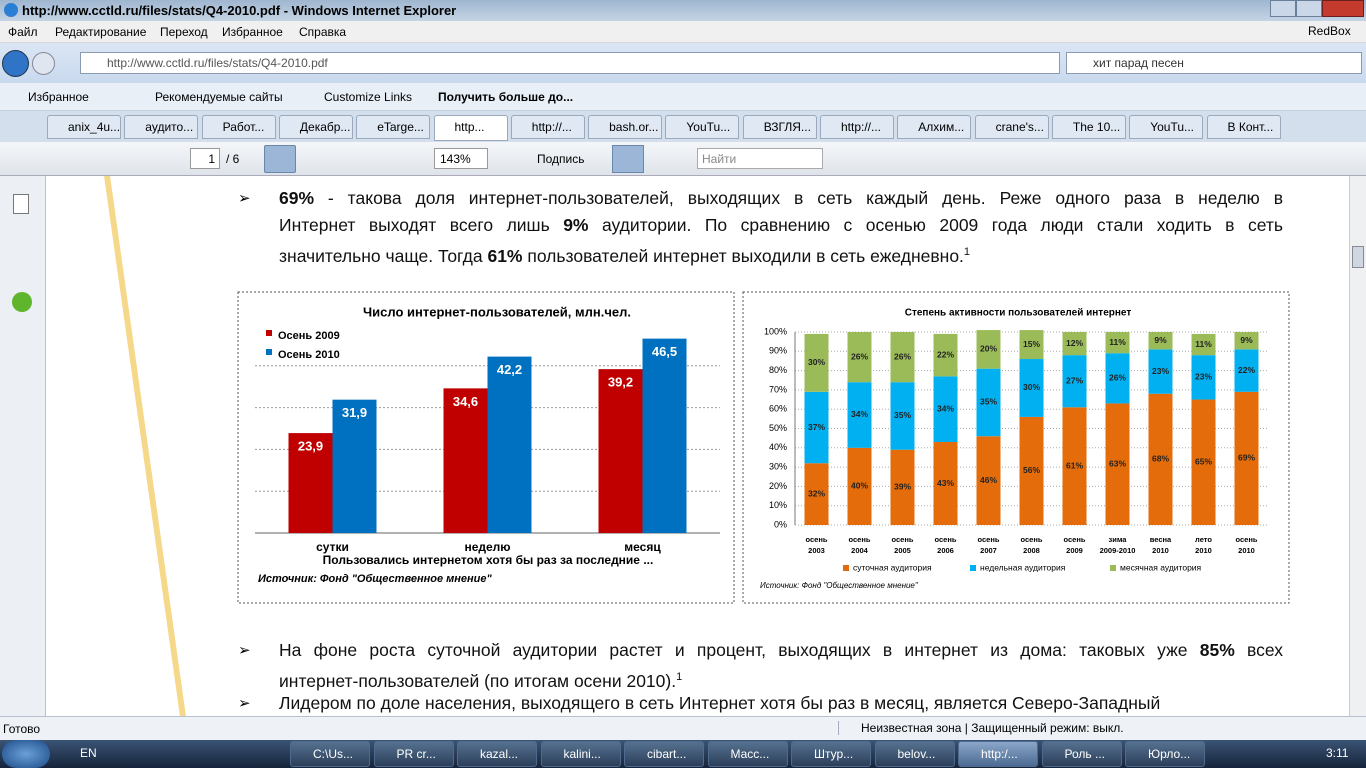  I want to click on menu-item: Переход, so click(184, 32).